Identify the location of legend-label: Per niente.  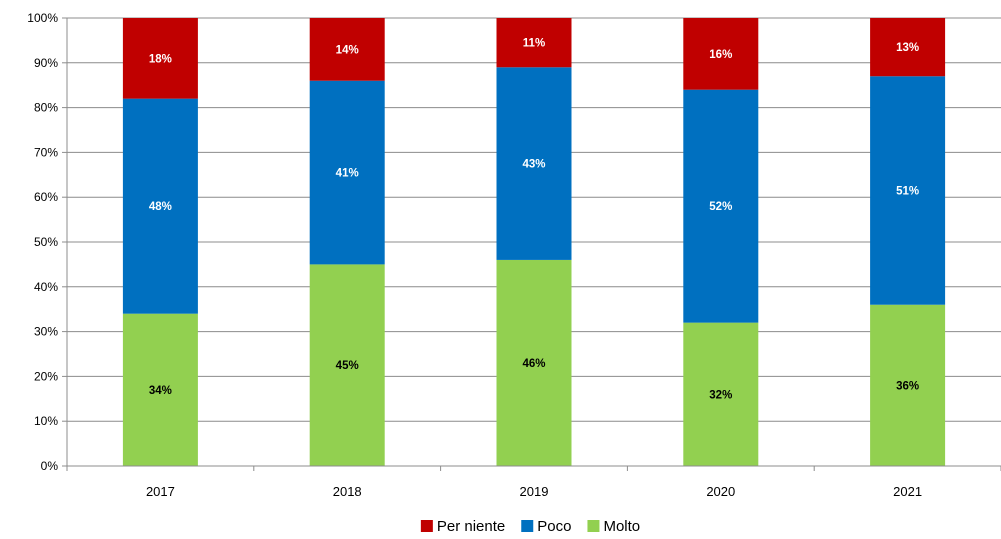
(471, 526).